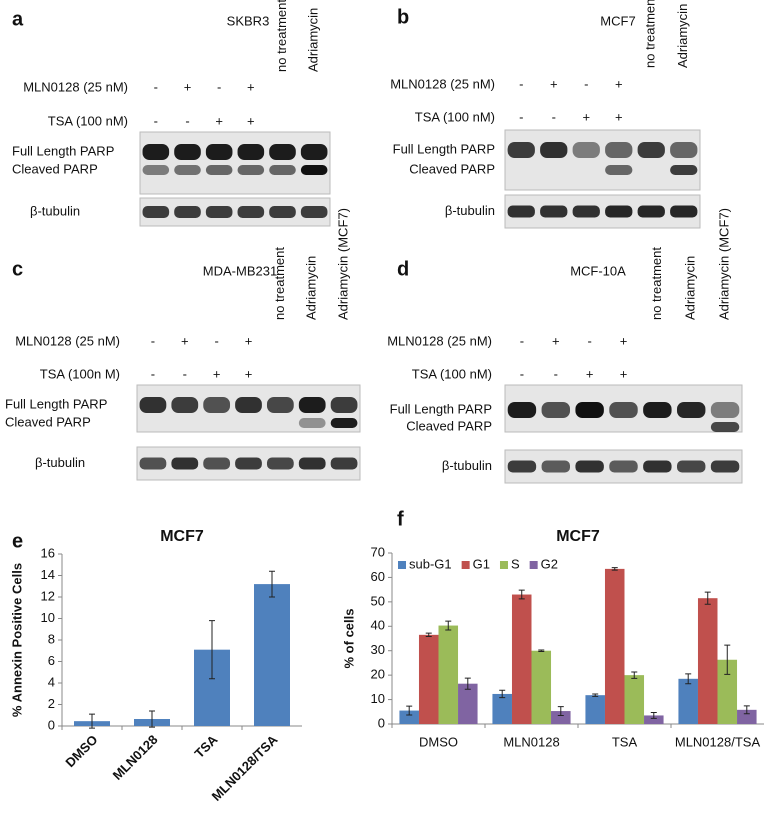 This screenshot has height=818, width=772. Describe the element at coordinates (549, 563) in the screenshot. I see `legend-label: G2` at that location.